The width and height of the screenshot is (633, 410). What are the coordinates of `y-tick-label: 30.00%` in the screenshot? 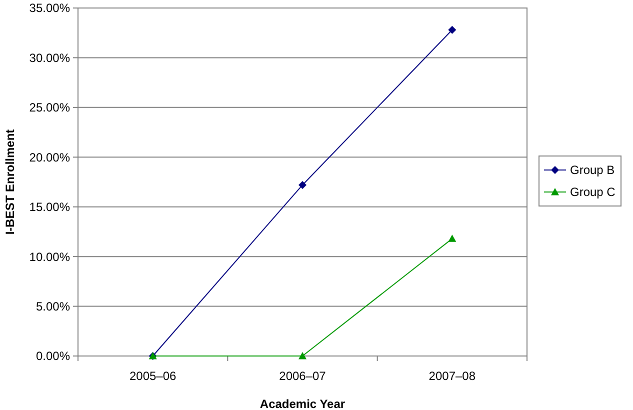 It's located at (49, 57).